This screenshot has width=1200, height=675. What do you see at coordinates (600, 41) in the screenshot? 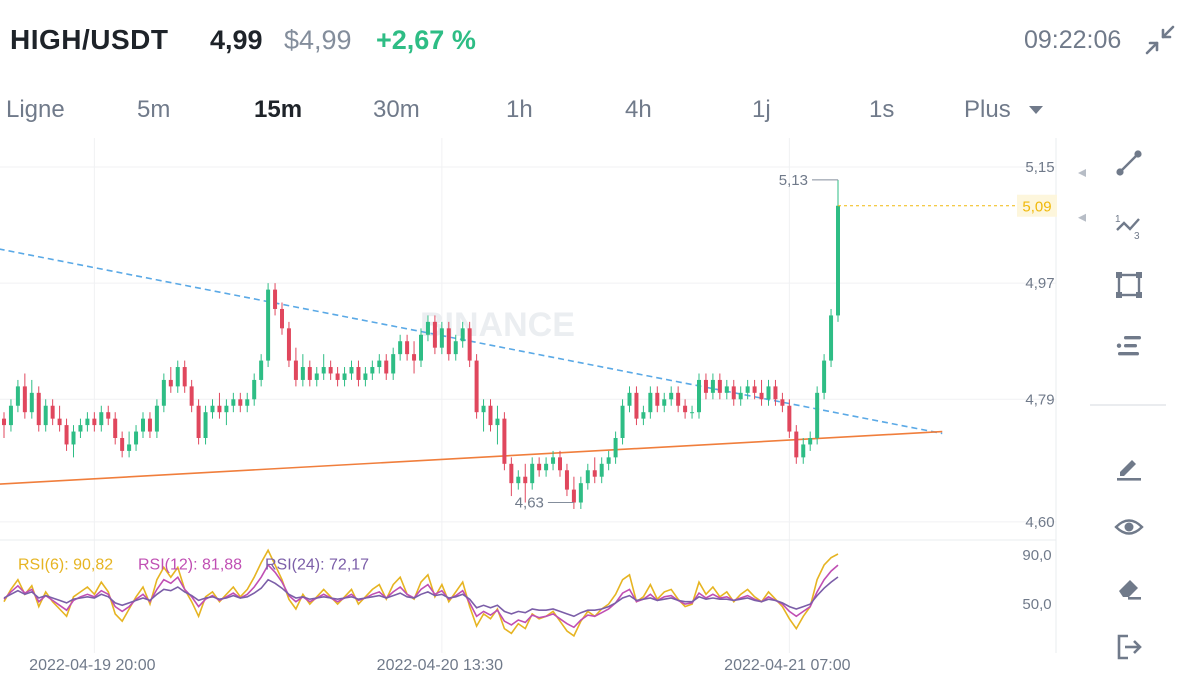
I see `header: HIGH/USDT 4,99 $4,99 +2,67 % 09:22:06` at bounding box center [600, 41].